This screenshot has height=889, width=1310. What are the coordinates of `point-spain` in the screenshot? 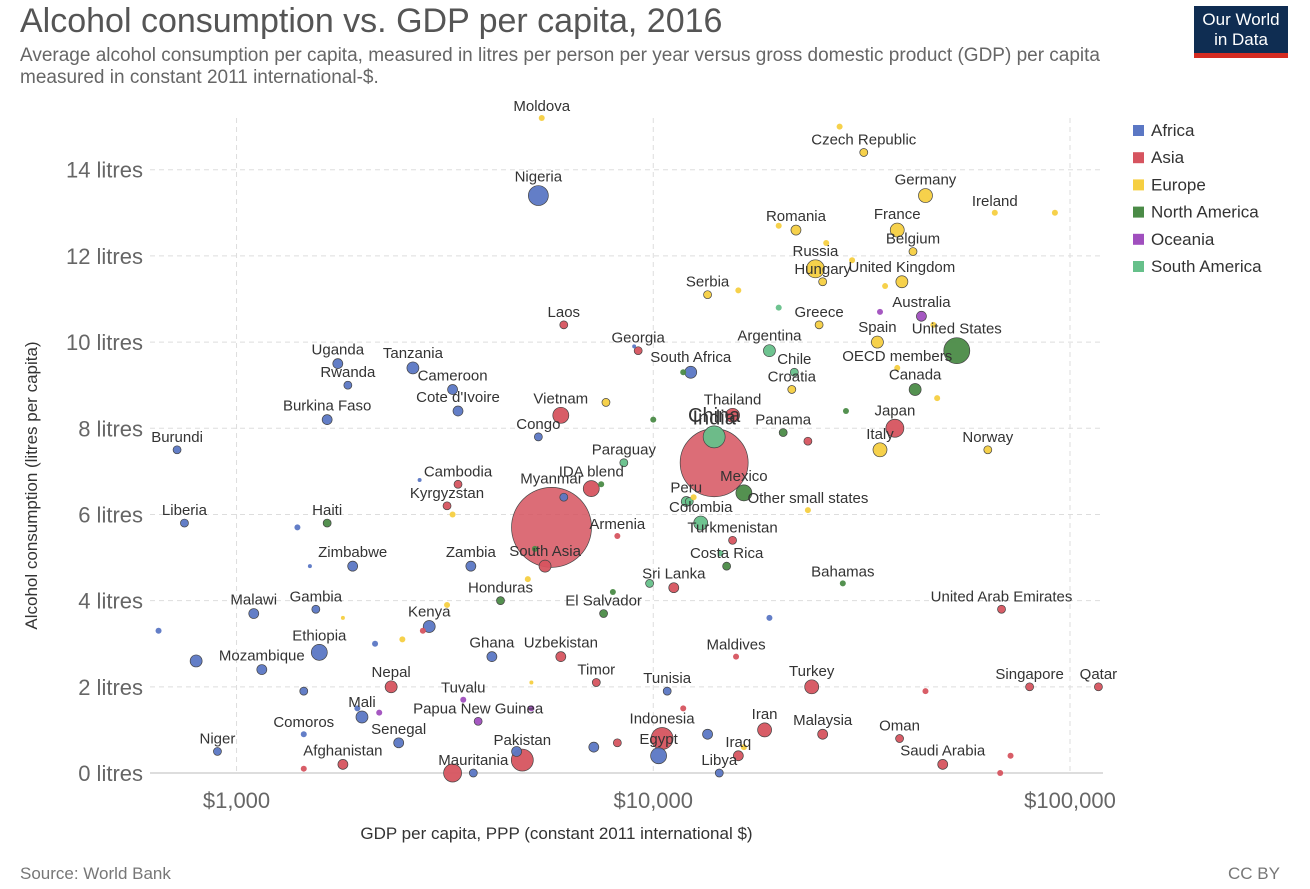 It's located at (877, 342).